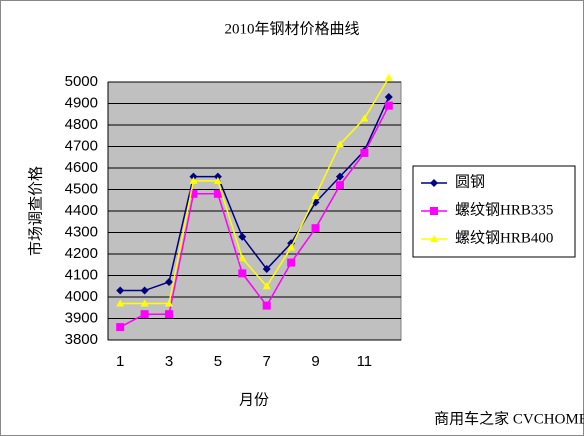 The width and height of the screenshot is (584, 436). What do you see at coordinates (169, 361) in the screenshot?
I see `x-tick-label: 3` at bounding box center [169, 361].